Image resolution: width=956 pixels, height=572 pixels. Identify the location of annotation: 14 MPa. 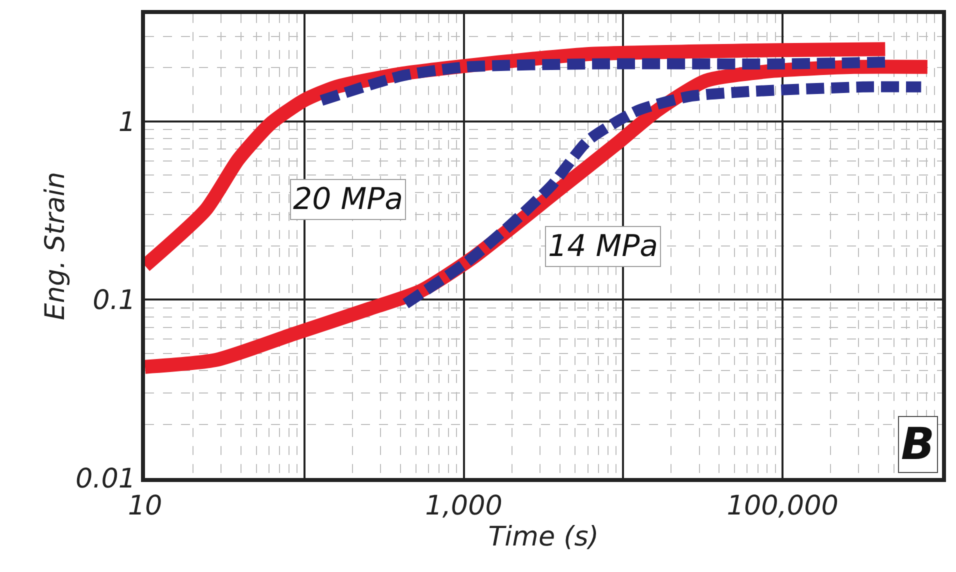
(603, 246).